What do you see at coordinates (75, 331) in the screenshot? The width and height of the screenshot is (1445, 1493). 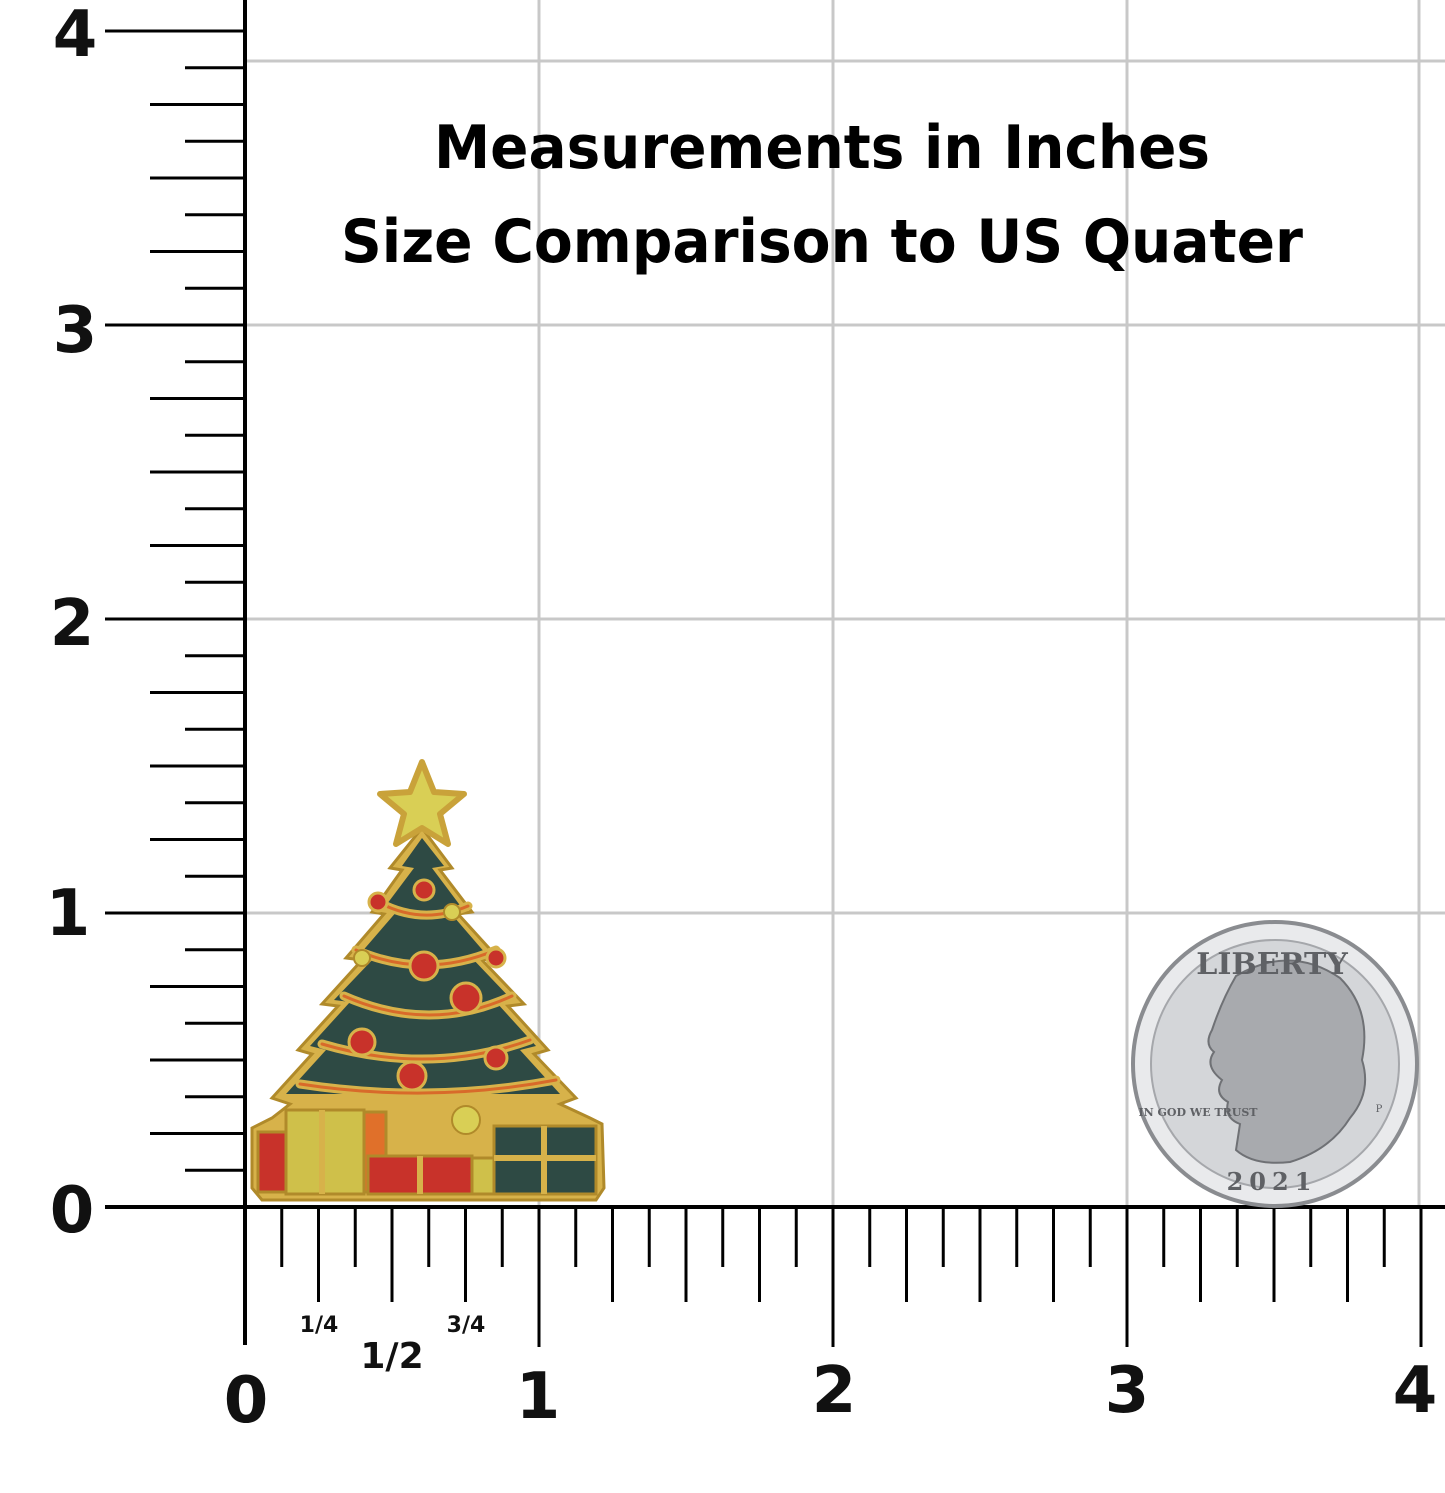 I see `y-label-3: 3` at bounding box center [75, 331].